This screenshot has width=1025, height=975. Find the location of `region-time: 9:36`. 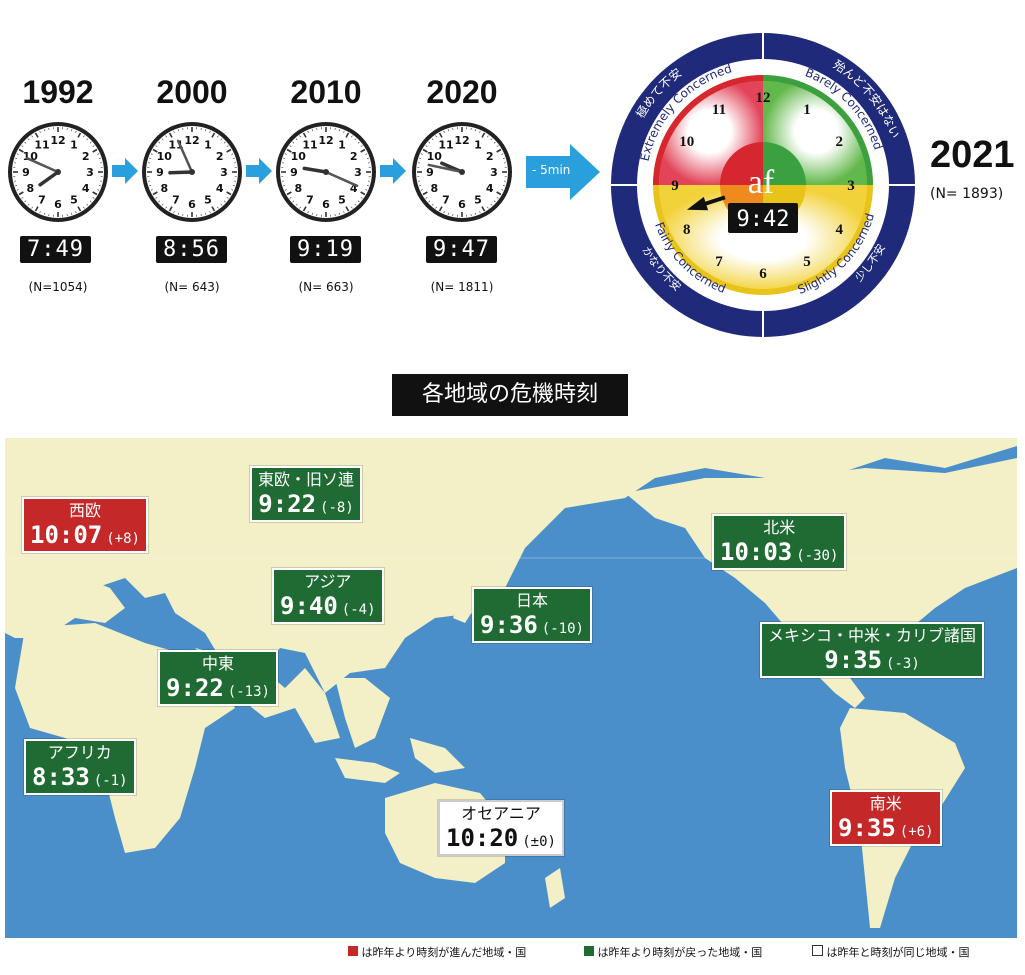

region-time: 9:36 is located at coordinates (509, 625).